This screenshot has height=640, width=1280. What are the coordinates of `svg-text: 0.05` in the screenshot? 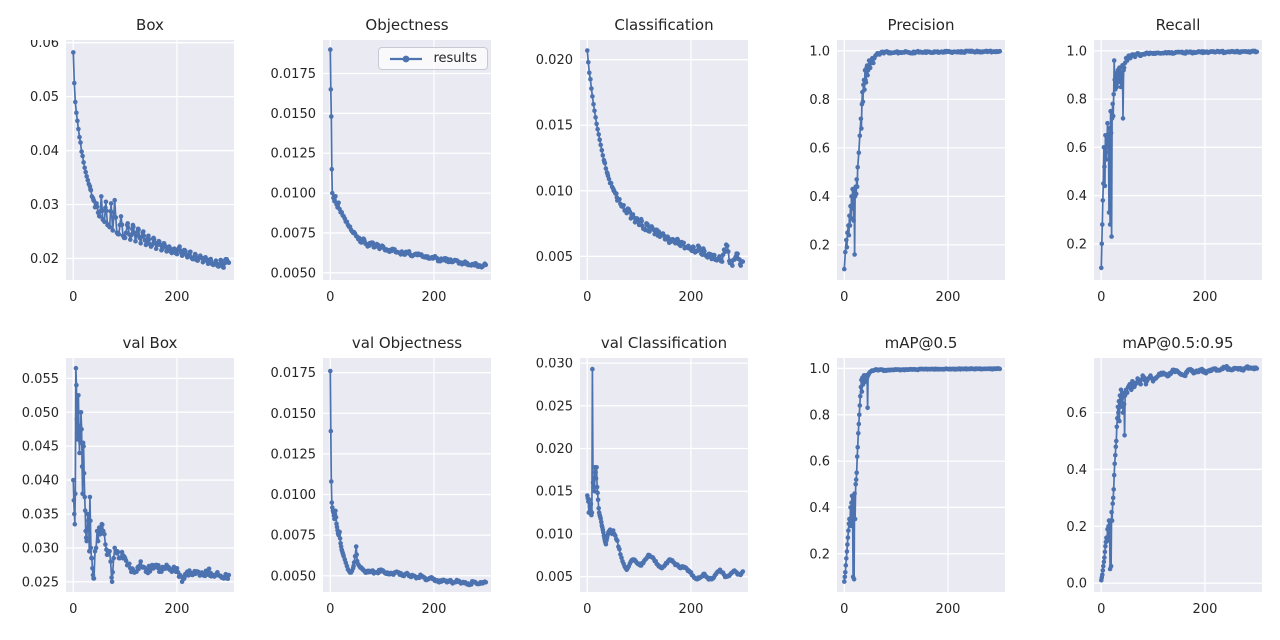 It's located at (44, 97).